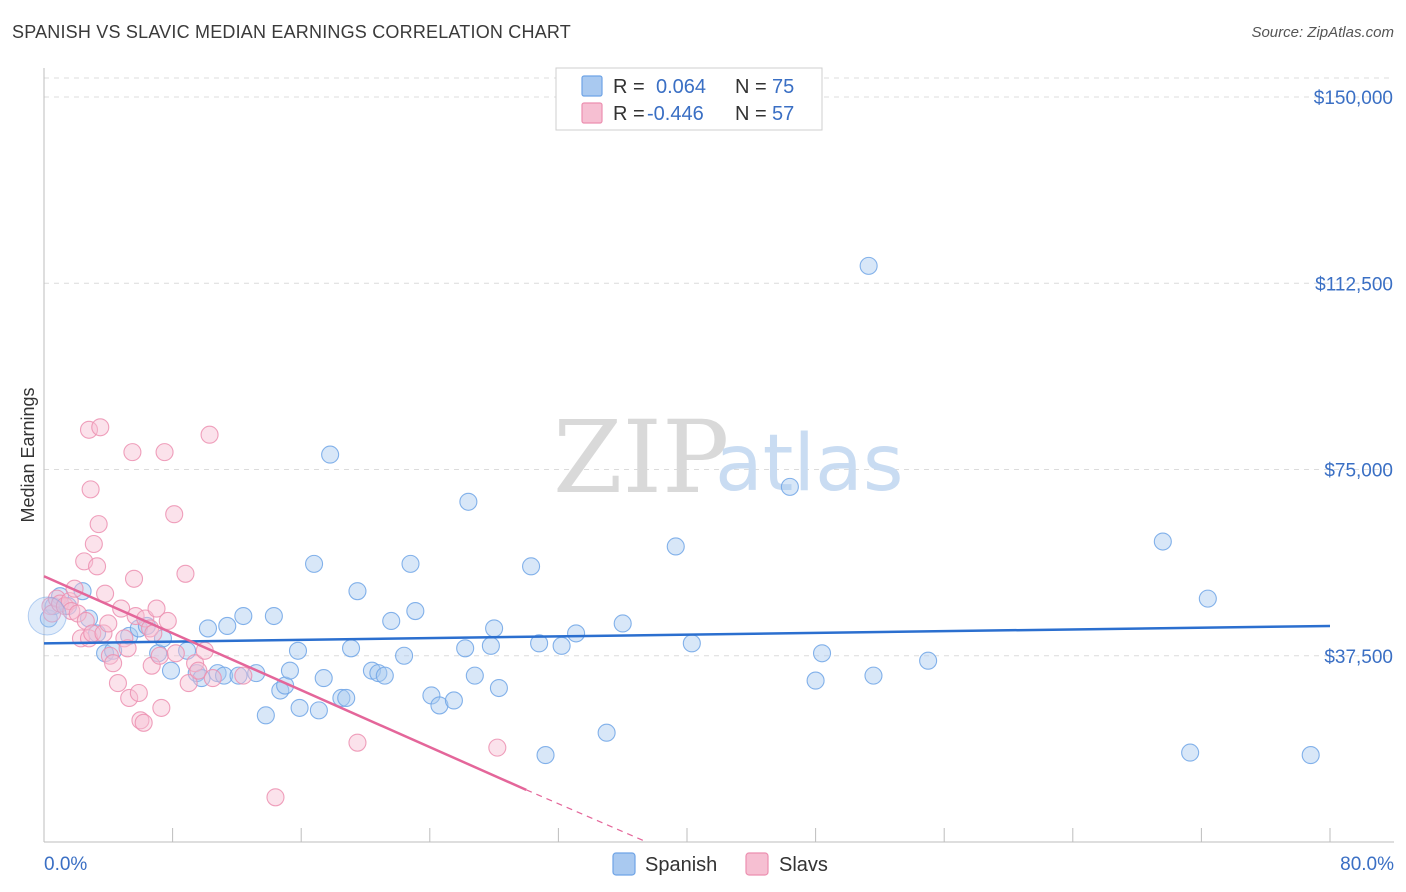 The image size is (1406, 892). What do you see at coordinates (751, 114) in the screenshot?
I see `legend-n-label-slavs: N =` at bounding box center [751, 114].